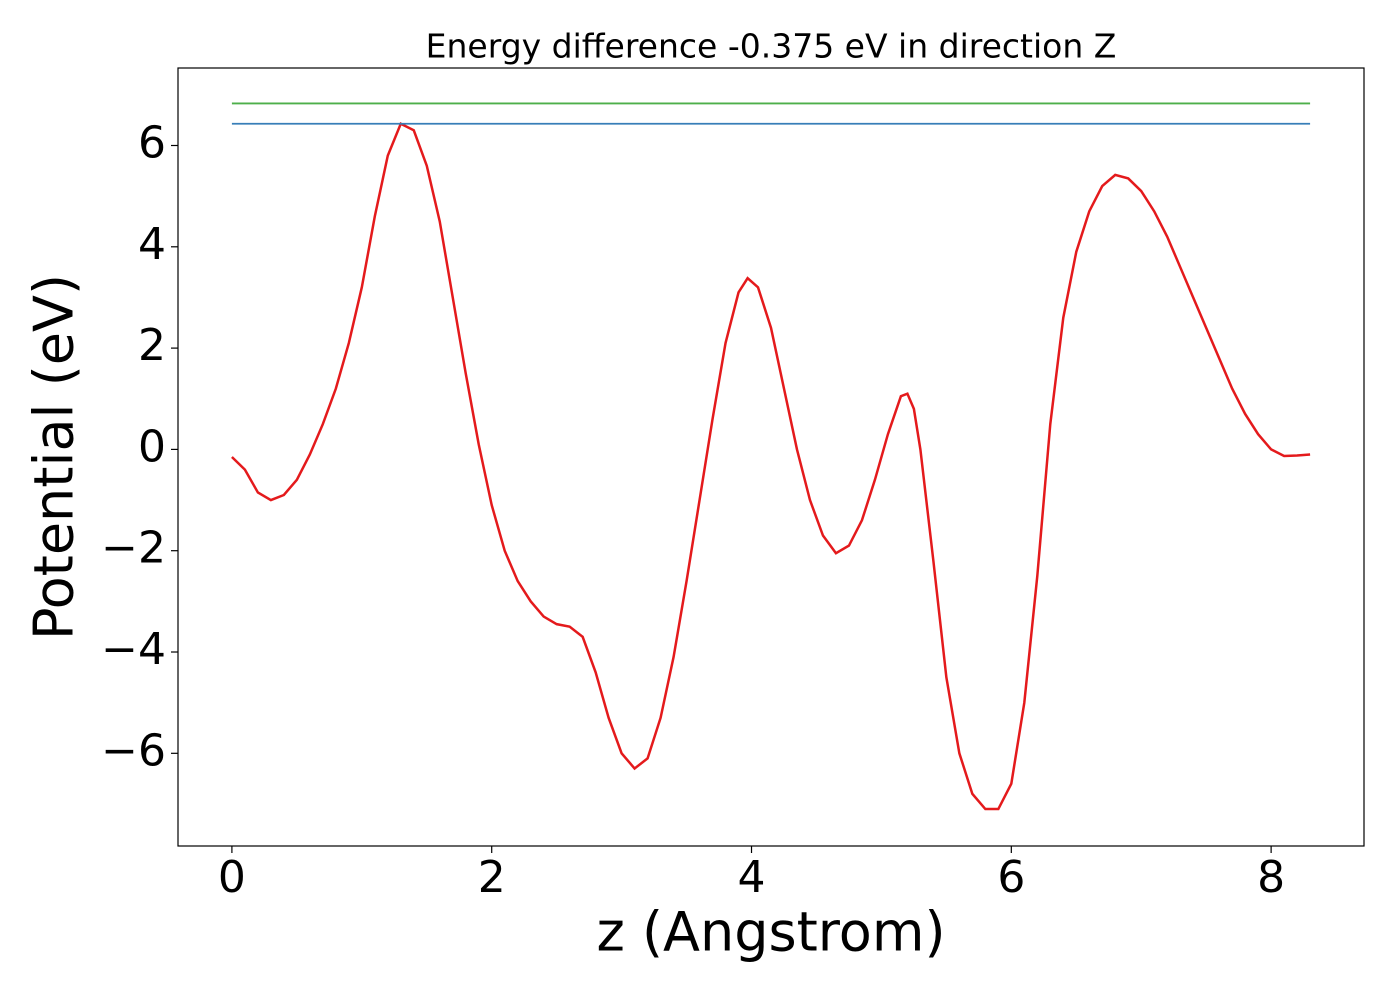 Image resolution: width=1400 pixels, height=1000 pixels. I want to click on y-tick-label: −4, so click(133, 649).